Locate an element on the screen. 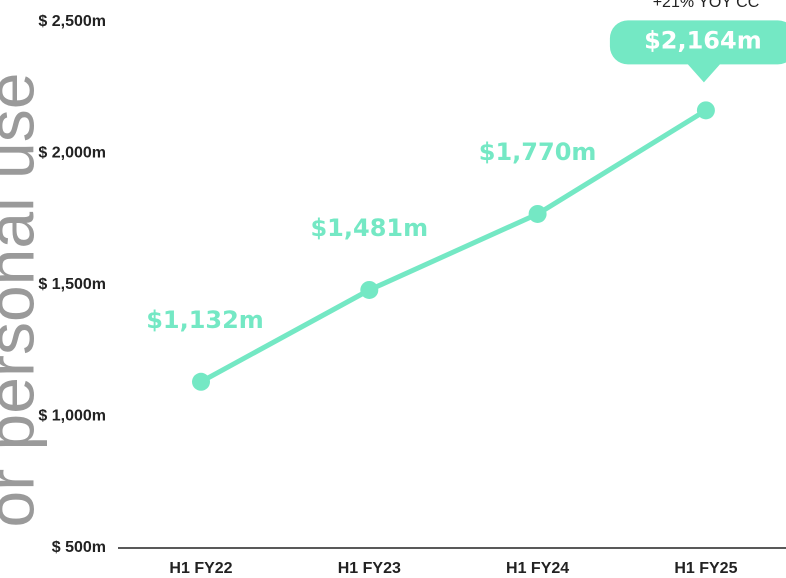  x-tick-label: H1 FY24 is located at coordinates (537, 568).